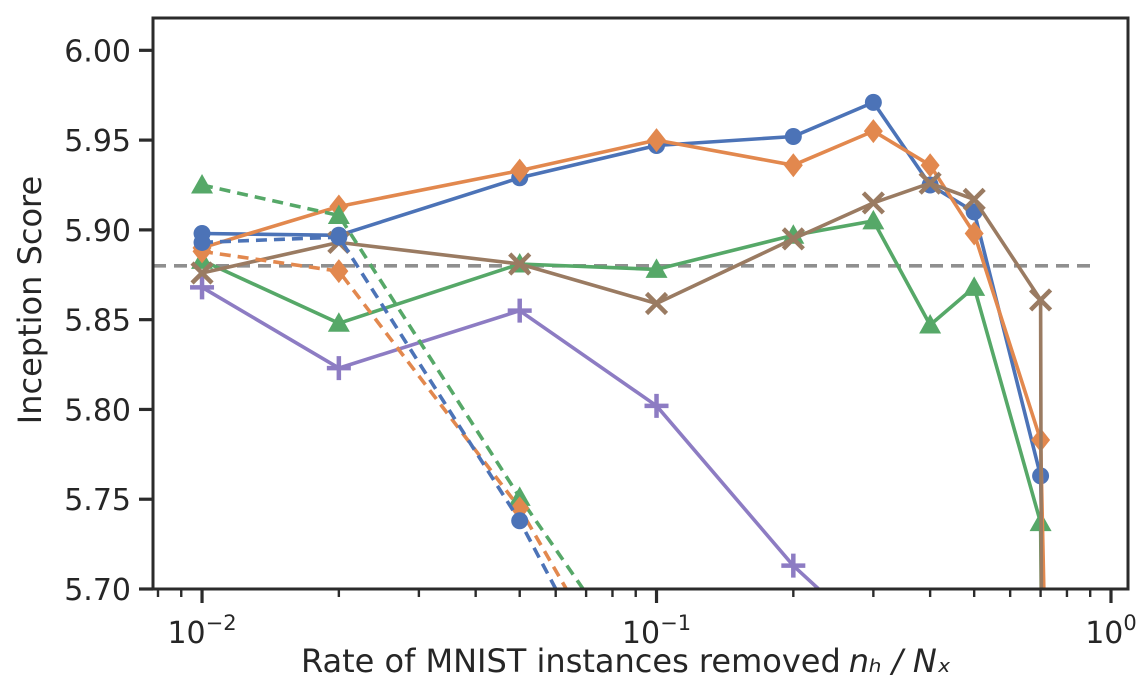 Image resolution: width=1136 pixels, height=692 pixels. What do you see at coordinates (97, 141) in the screenshot?
I see `y-tick-label: 5.95` at bounding box center [97, 141].